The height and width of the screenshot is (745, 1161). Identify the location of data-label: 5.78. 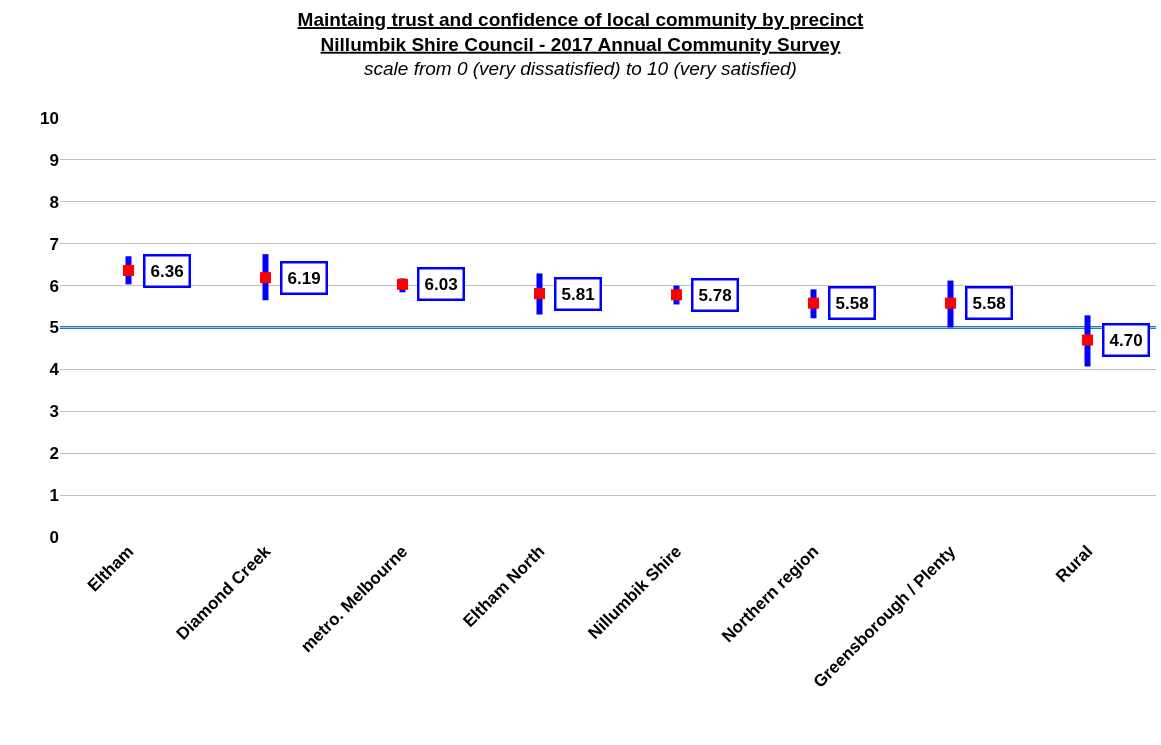
(715, 295).